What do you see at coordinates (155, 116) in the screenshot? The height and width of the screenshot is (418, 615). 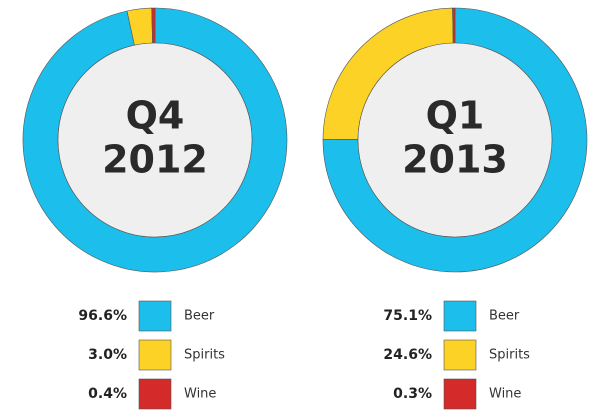 I see `center-label: Q4` at bounding box center [155, 116].